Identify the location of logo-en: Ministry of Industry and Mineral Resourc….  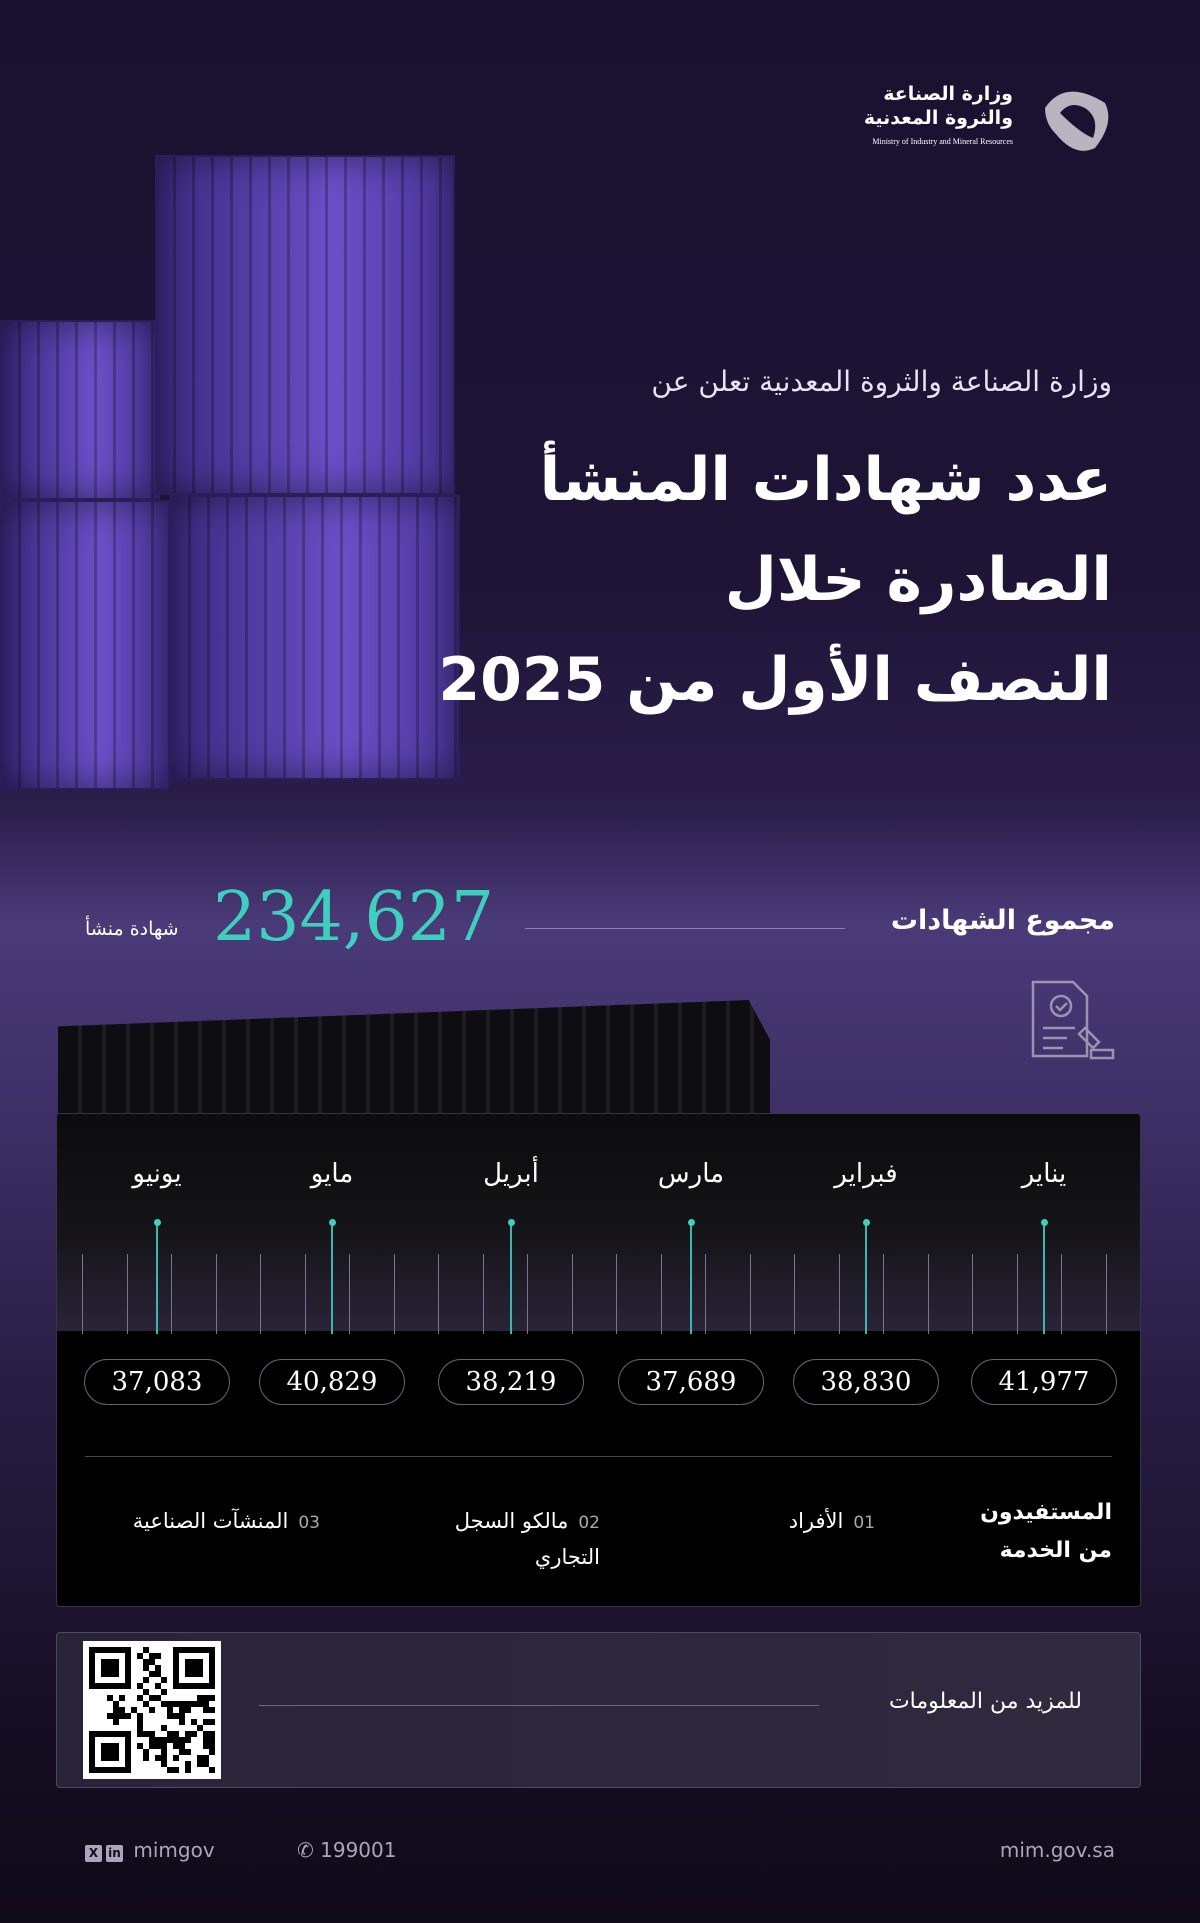
(942, 141).